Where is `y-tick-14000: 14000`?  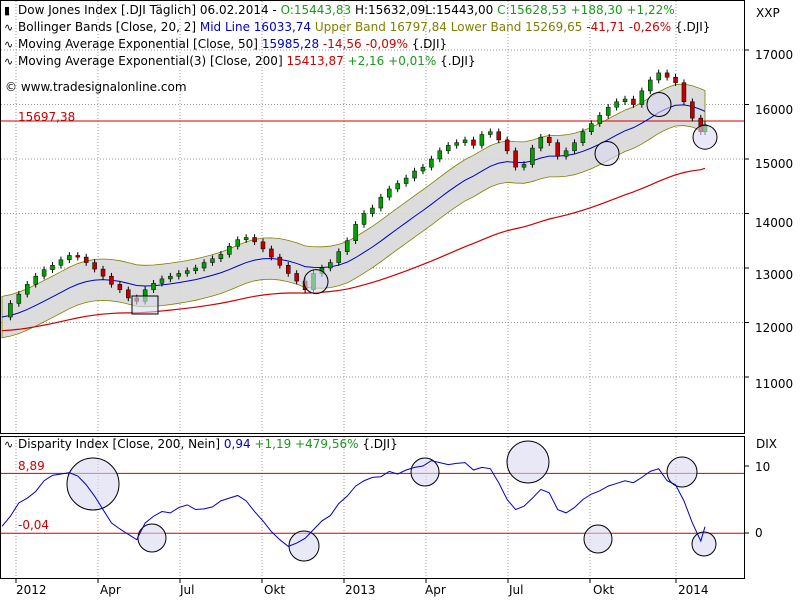
y-tick-14000: 14000 is located at coordinates (774, 223).